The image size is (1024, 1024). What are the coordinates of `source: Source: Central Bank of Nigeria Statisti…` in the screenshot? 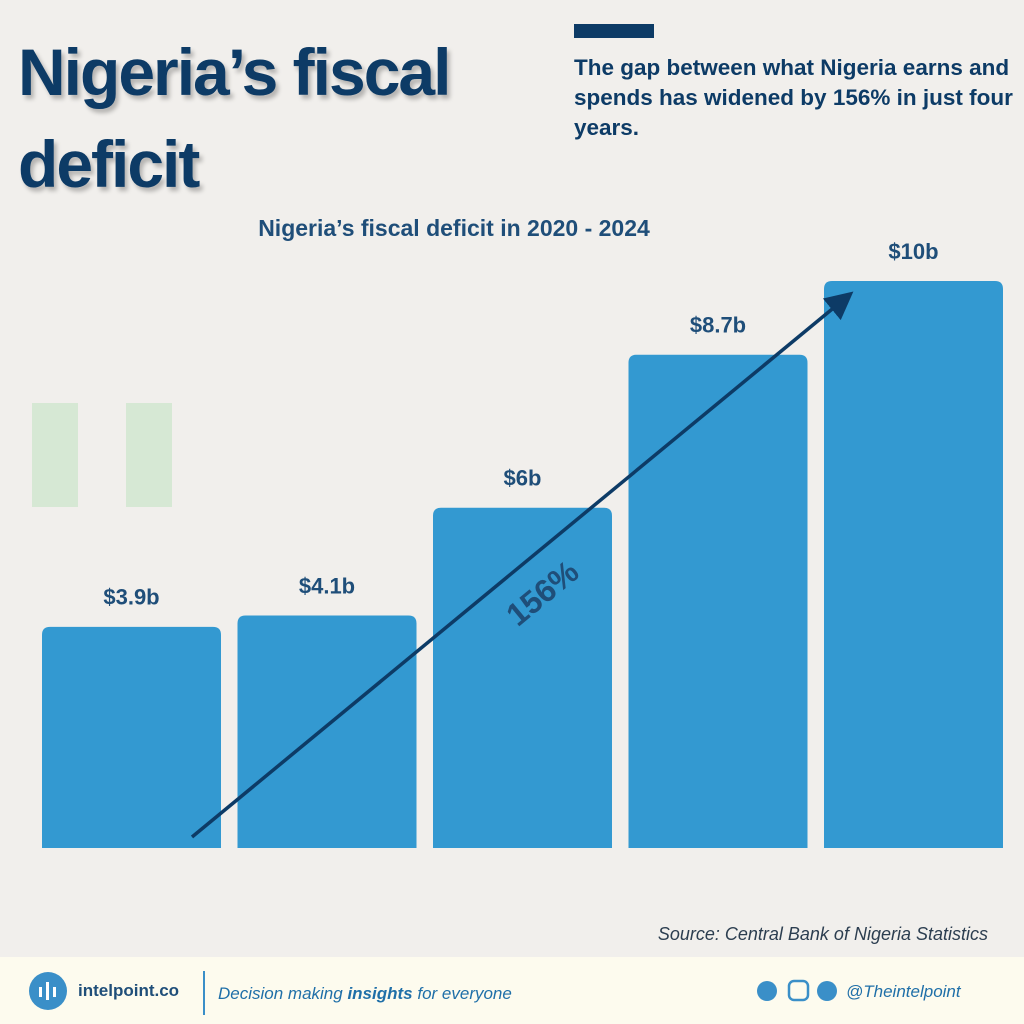 It's located at (823, 934).